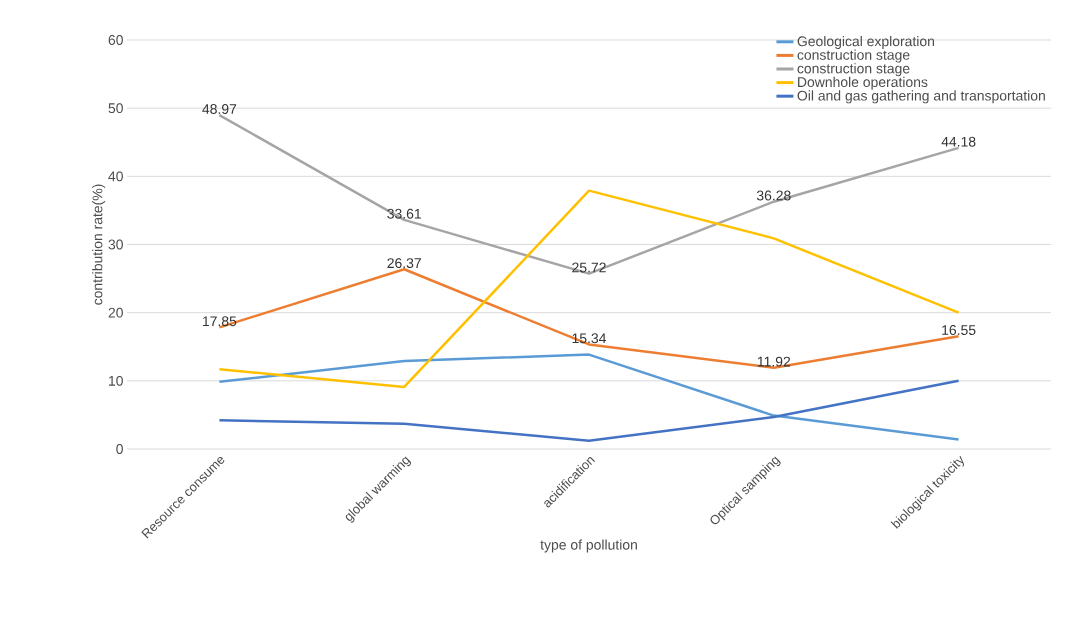 This screenshot has height=628, width=1068. Describe the element at coordinates (865, 42) in the screenshot. I see `legend-label: Geological exploration` at that location.